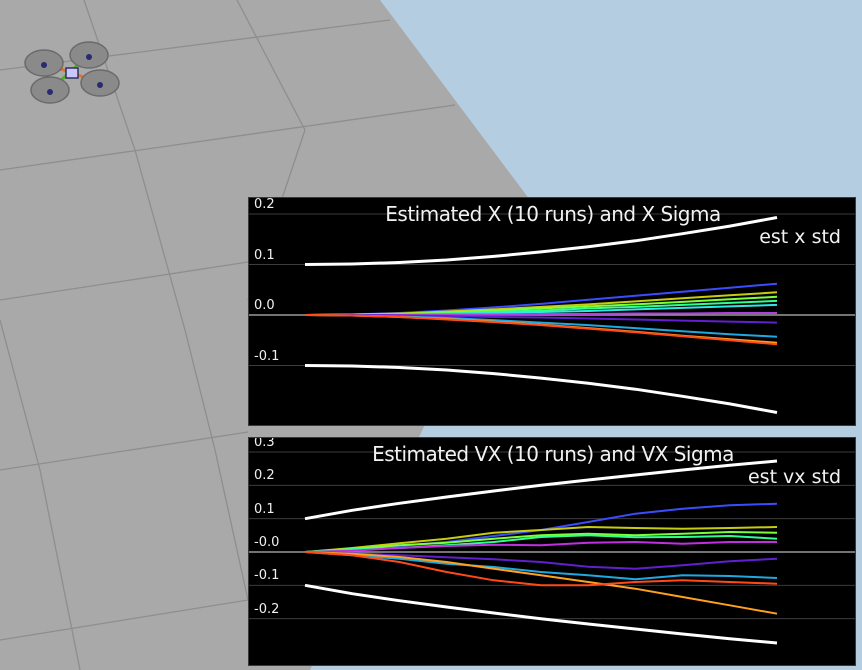 The width and height of the screenshot is (862, 670). I want to click on drone-body, so click(72, 73).